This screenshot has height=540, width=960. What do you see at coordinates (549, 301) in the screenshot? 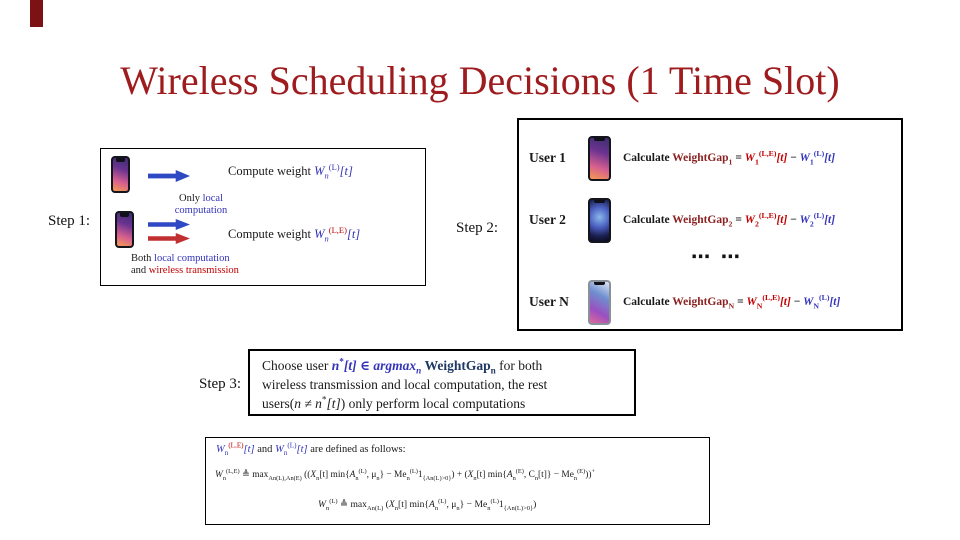
I see `user-label: User N` at bounding box center [549, 301].